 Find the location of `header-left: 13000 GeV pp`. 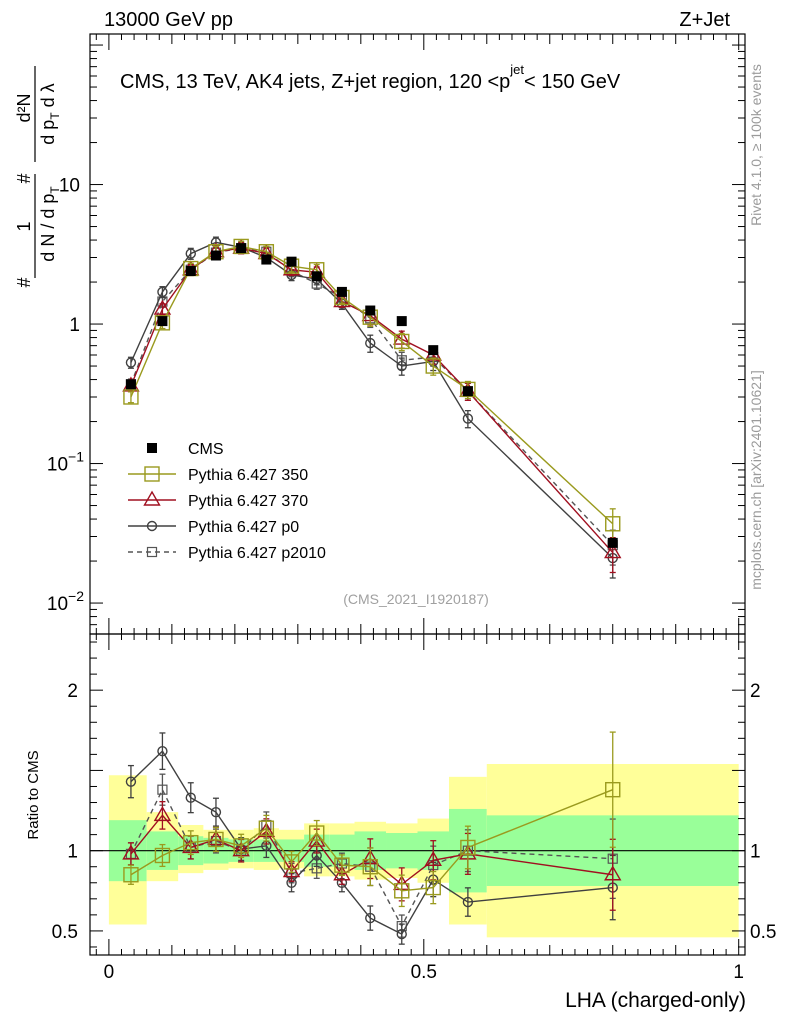

header-left: 13000 GeV pp is located at coordinates (168, 20).